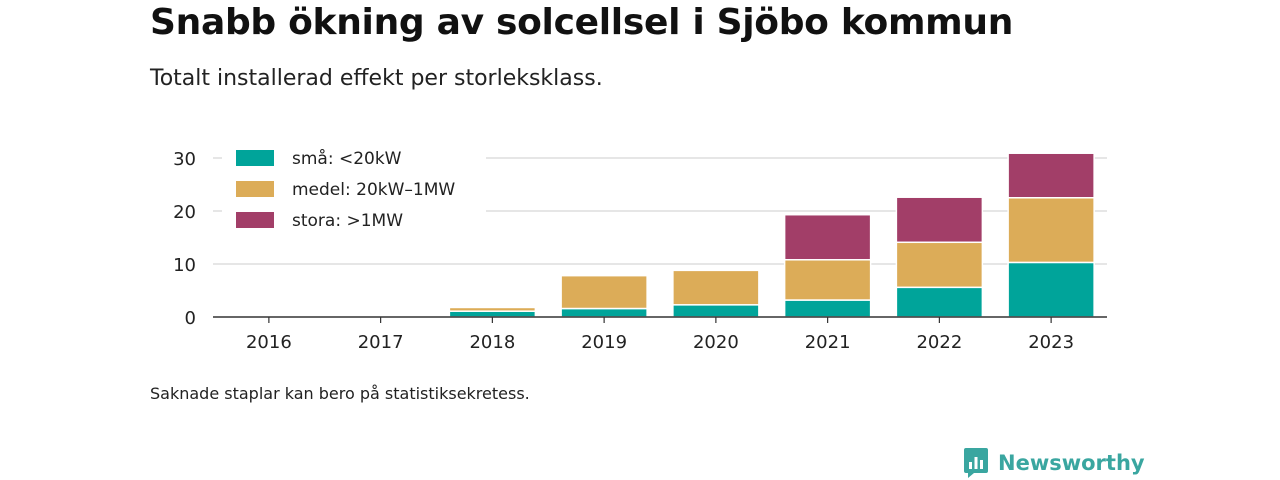 The height and width of the screenshot is (480, 1280). What do you see at coordinates (976, 463) in the screenshot?
I see `newsworthy-logo-icon` at bounding box center [976, 463].